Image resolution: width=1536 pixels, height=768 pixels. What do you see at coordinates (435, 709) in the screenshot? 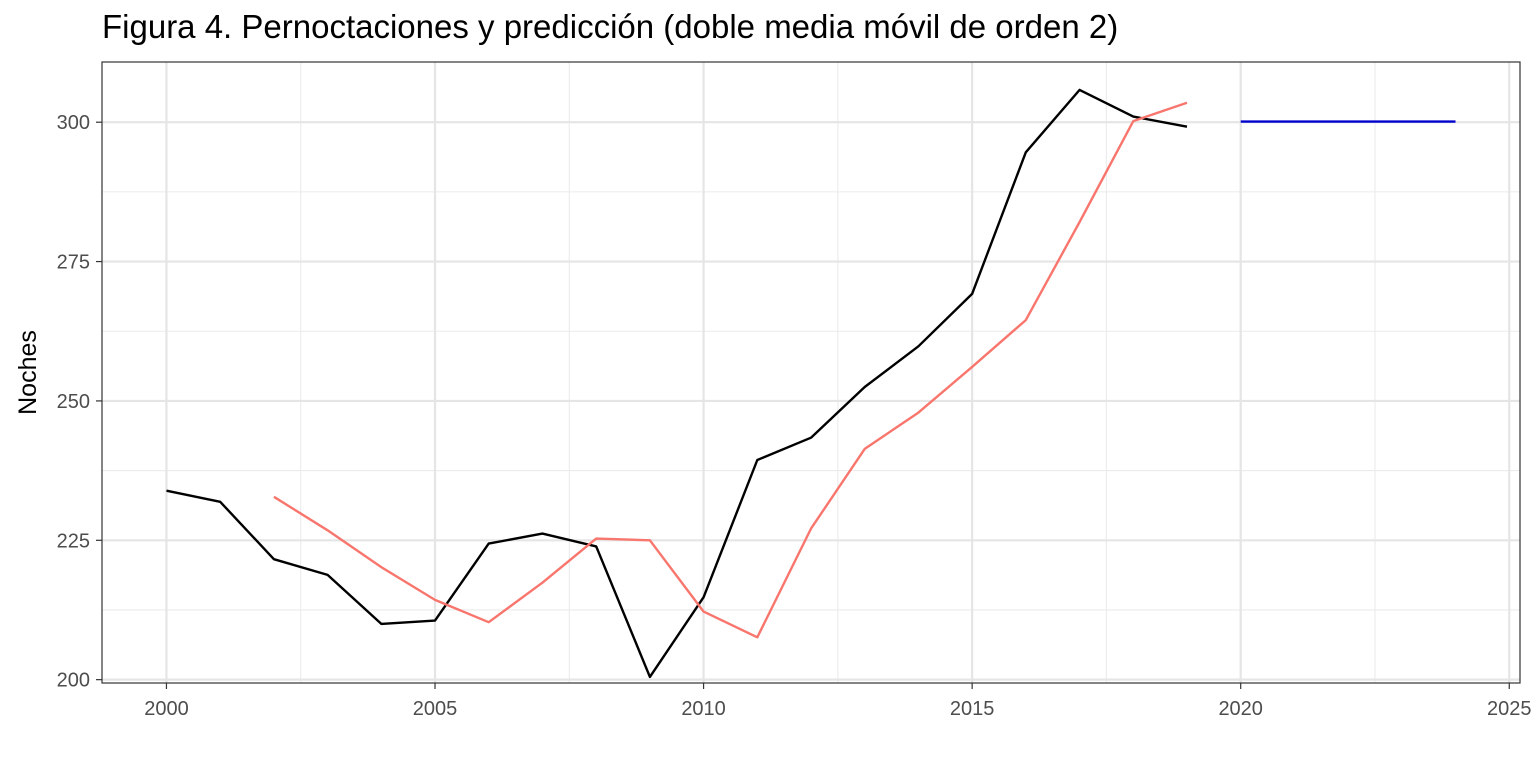
I see `x-tick-label: 2005` at bounding box center [435, 709].